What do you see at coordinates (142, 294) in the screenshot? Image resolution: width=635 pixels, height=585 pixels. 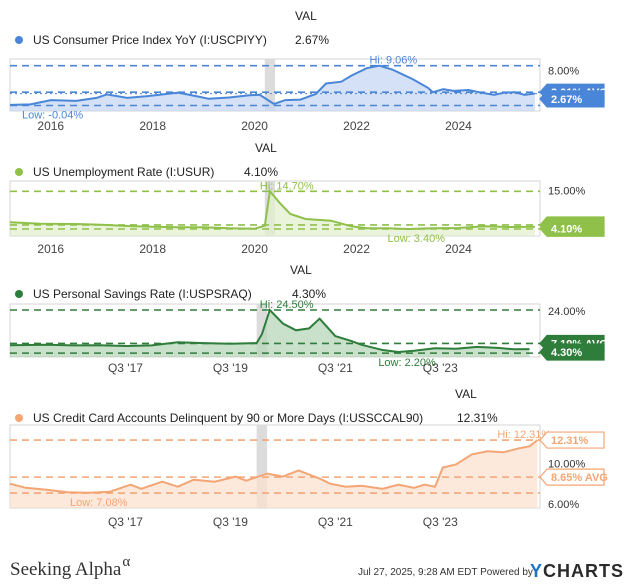 I see `series-name: US Personal Savings Rate (I:USPSRAQ)` at bounding box center [142, 294].